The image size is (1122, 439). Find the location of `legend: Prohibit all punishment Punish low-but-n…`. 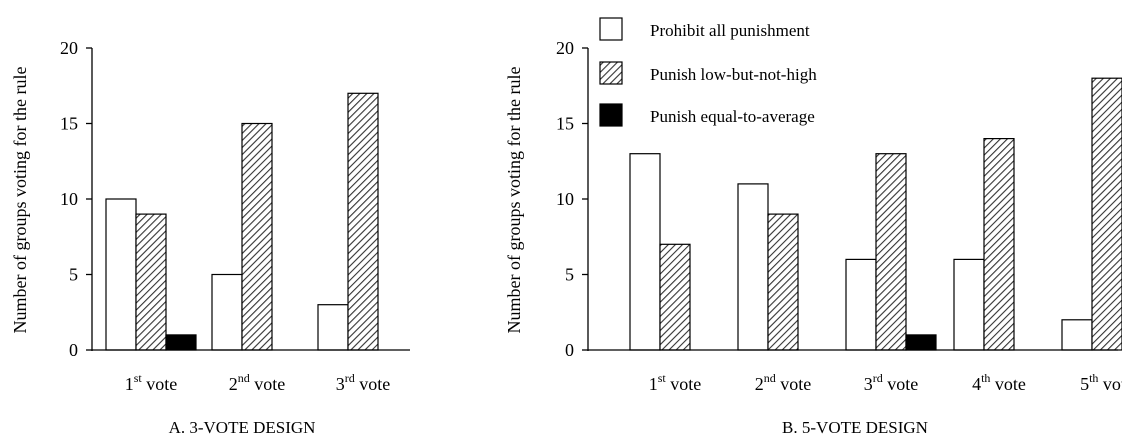

legend: Prohibit all punishment Punish low-but-n… is located at coordinates (708, 72).